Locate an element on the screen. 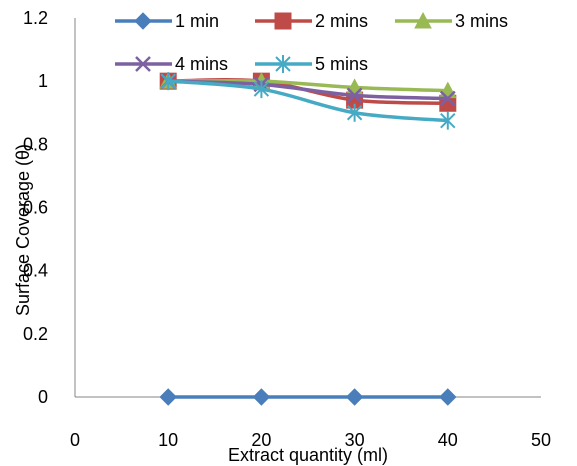  legend-label: 1 min is located at coordinates (197, 21).